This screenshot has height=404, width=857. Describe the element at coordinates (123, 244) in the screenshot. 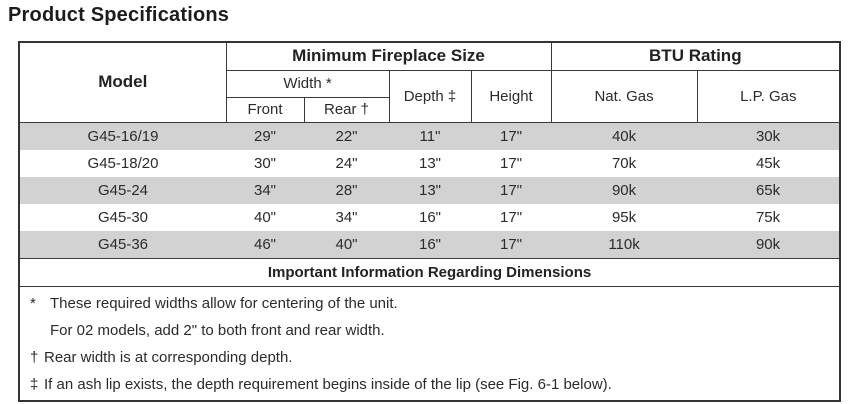

I see `model-cell: G45-36` at that location.